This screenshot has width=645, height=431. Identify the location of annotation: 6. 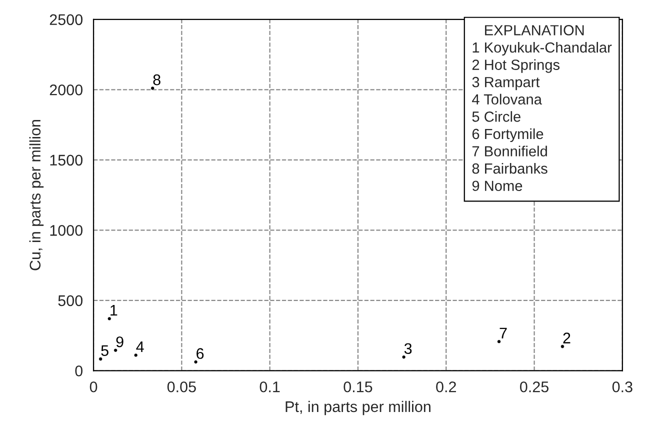
(200, 353).